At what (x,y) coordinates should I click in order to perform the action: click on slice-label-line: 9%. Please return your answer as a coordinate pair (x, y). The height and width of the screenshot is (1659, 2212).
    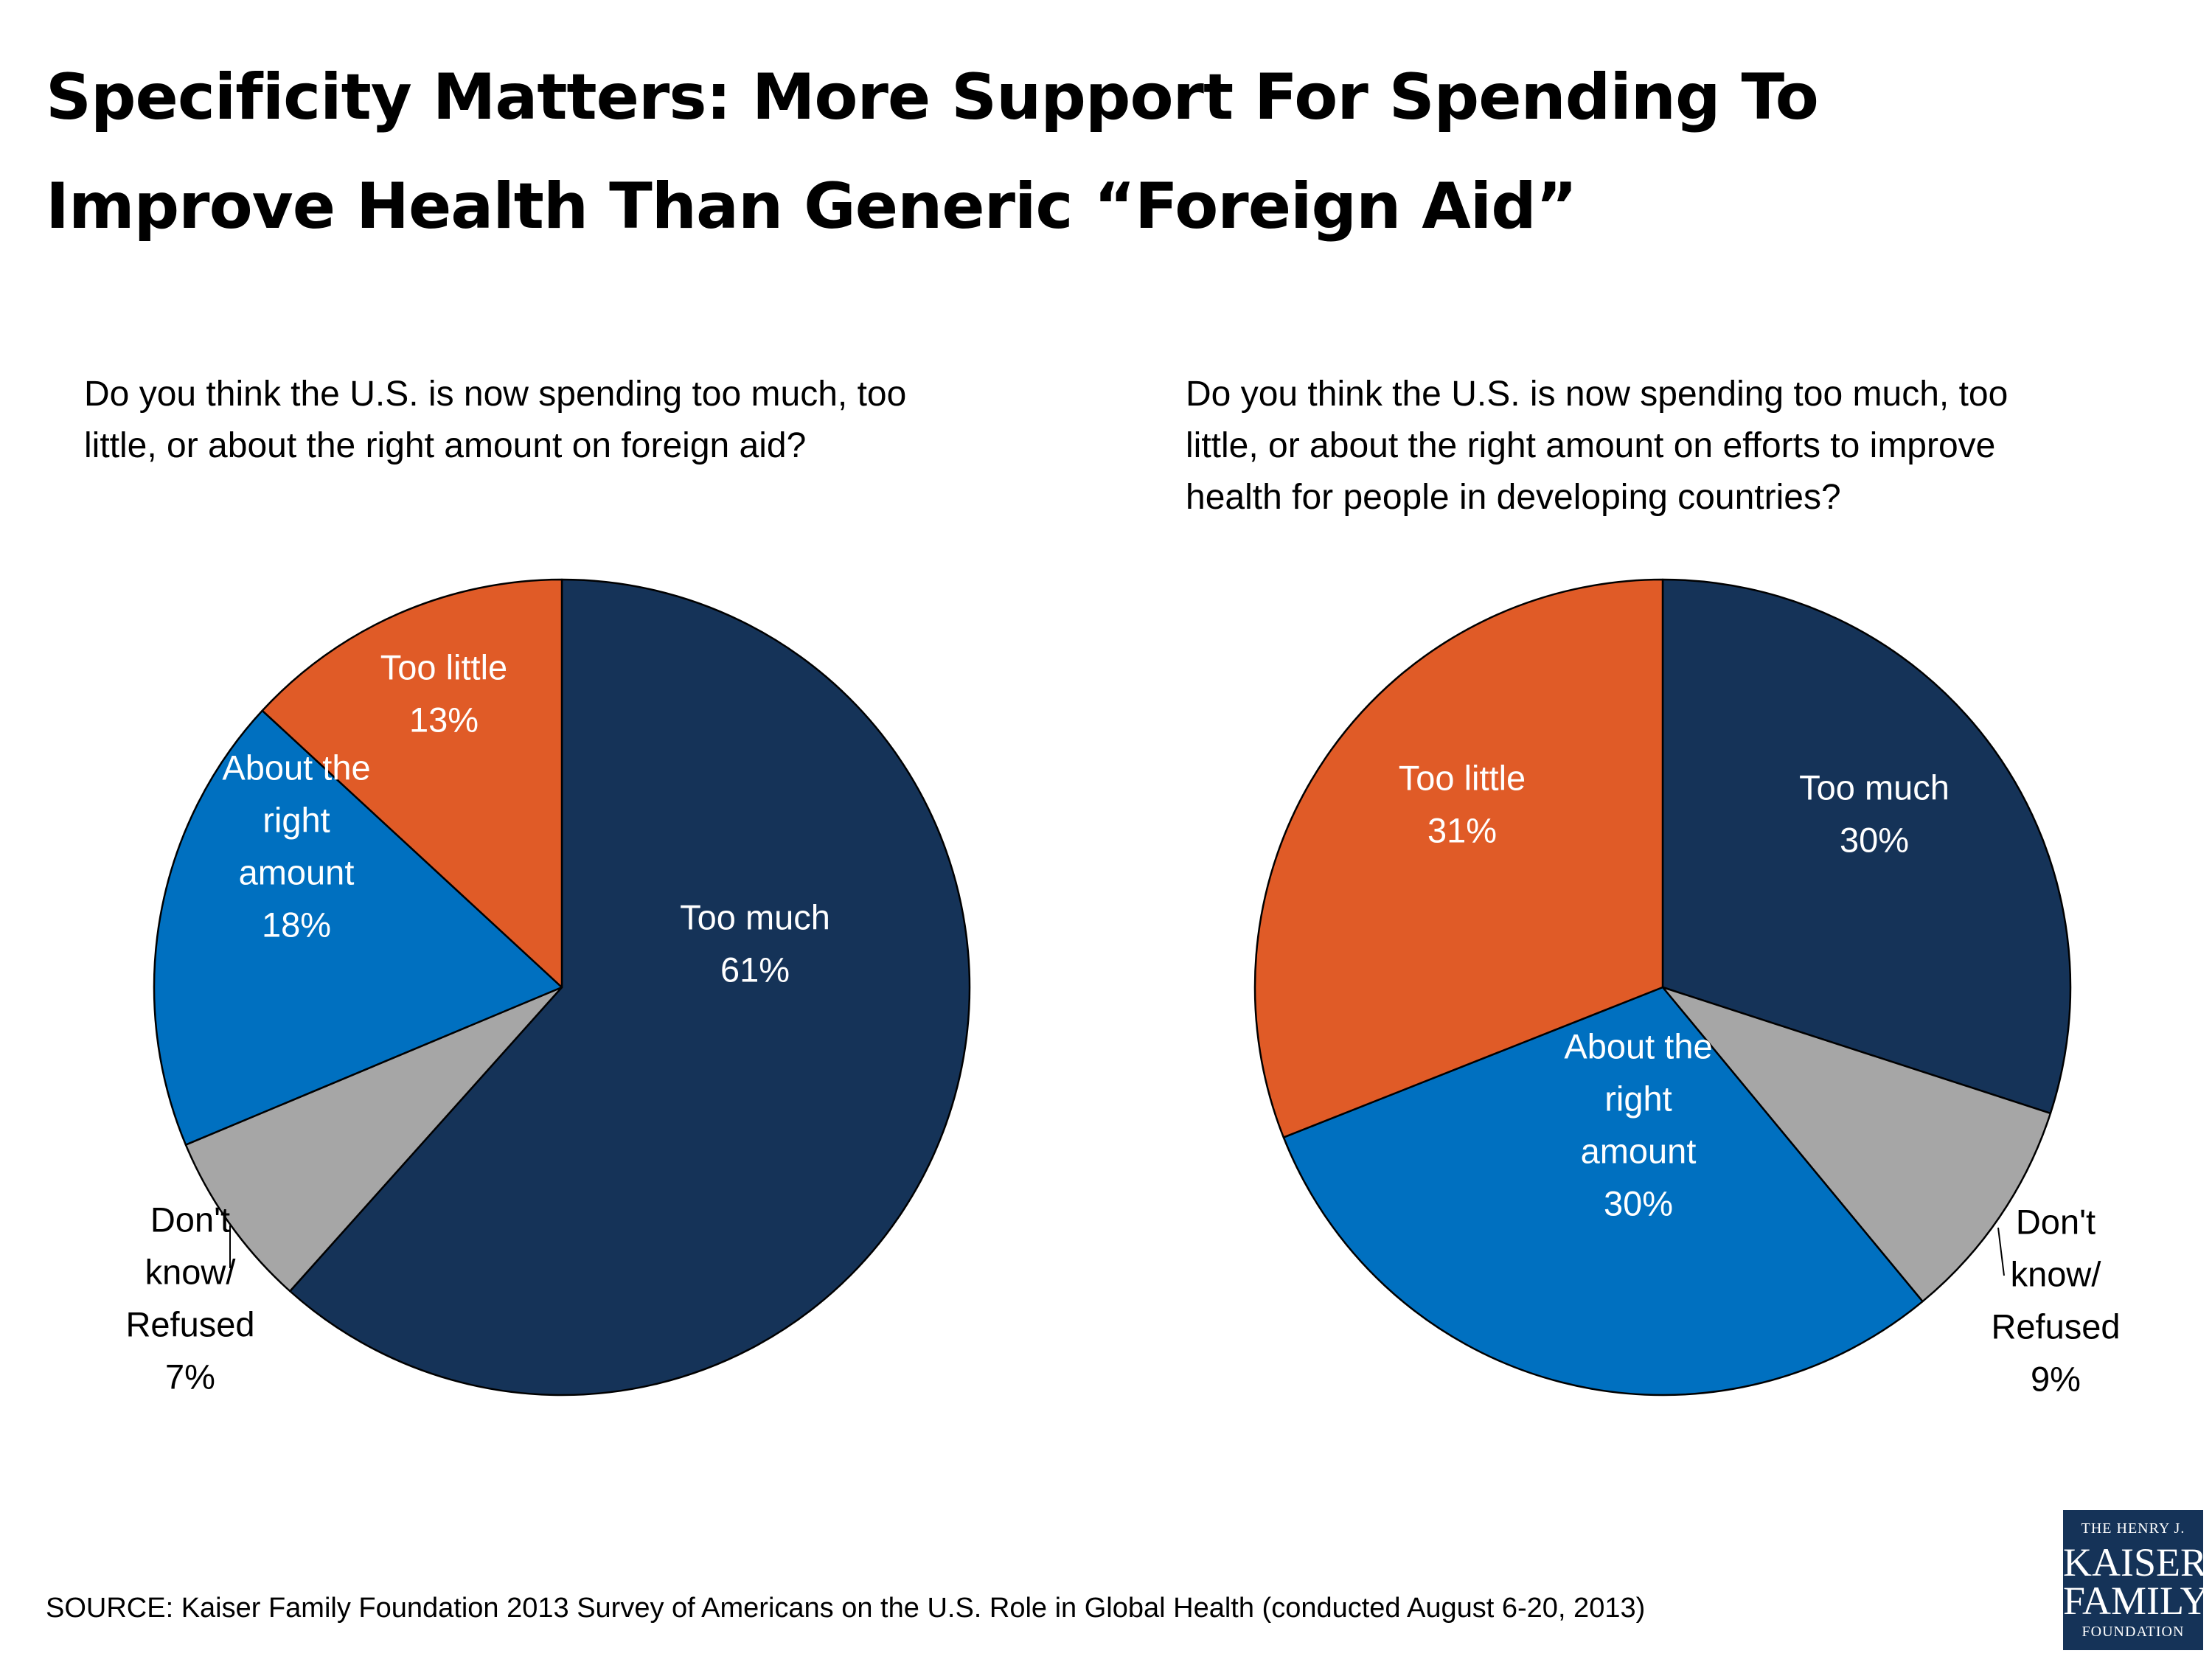
    Looking at the image, I should click on (2056, 1379).